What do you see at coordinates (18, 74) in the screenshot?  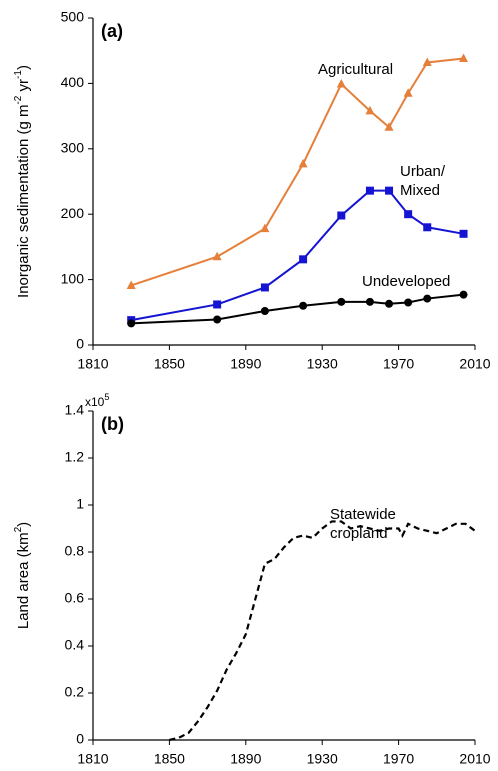 I see `y-label-superscript: -1` at bounding box center [18, 74].